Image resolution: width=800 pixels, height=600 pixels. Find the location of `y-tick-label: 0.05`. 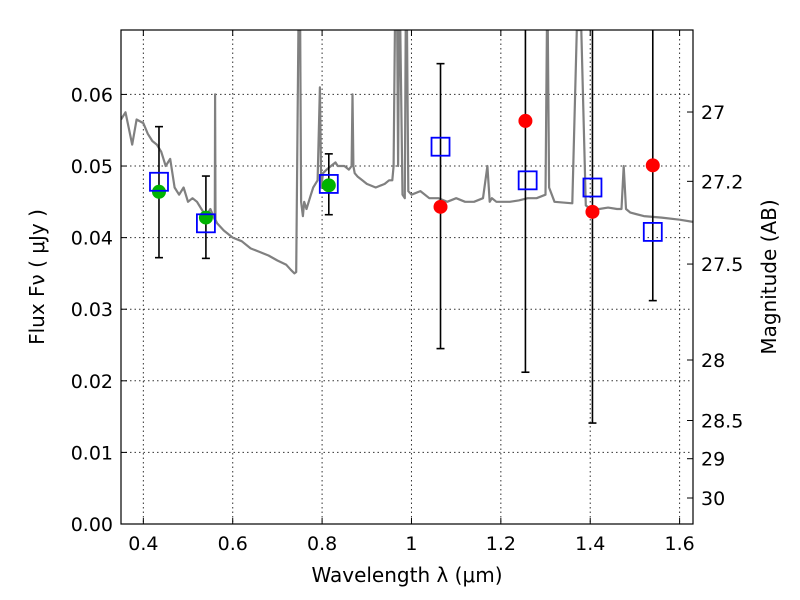

y-tick-label: 0.05 is located at coordinates (92, 167).